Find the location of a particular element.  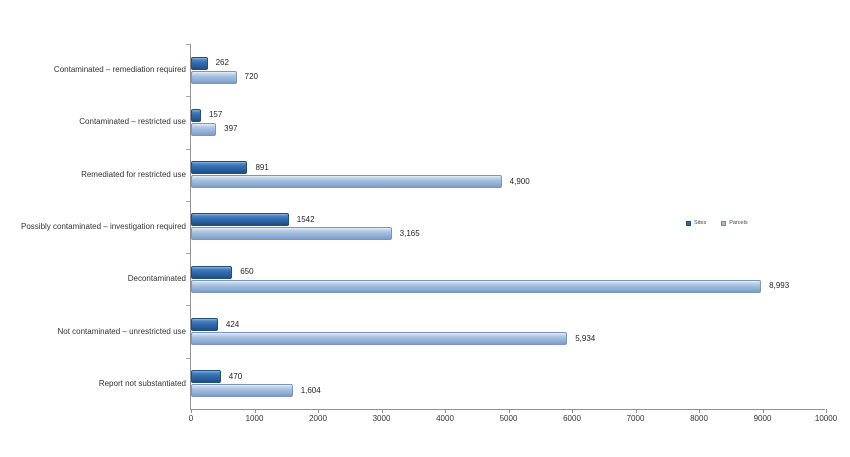

x-tick-label: 1000 is located at coordinates (254, 418).